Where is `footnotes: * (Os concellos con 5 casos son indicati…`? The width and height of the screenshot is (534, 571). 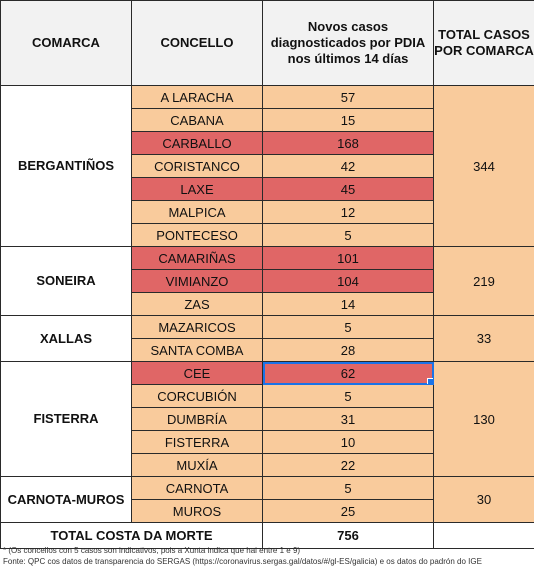 footnotes: * (Os concellos con 5 casos son indicati… is located at coordinates (268, 556).